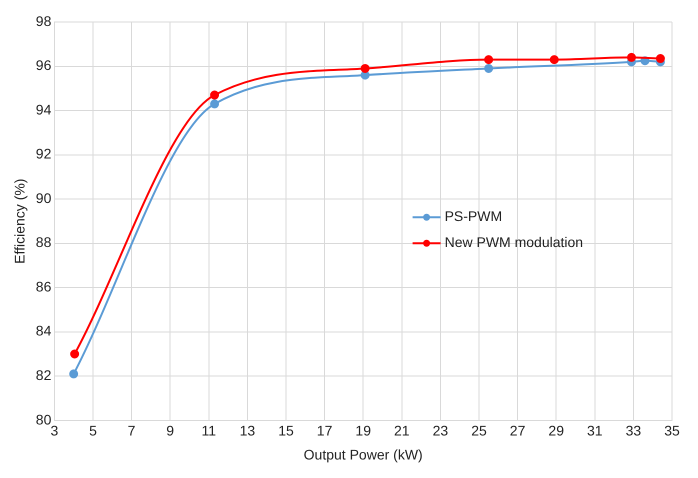  I want to click on y-tick-label: 94, so click(44, 109).